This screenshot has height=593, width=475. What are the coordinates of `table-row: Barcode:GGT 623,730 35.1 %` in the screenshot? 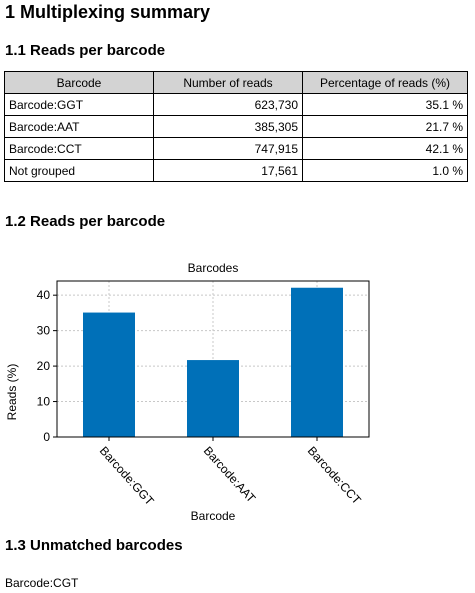 It's located at (236, 104).